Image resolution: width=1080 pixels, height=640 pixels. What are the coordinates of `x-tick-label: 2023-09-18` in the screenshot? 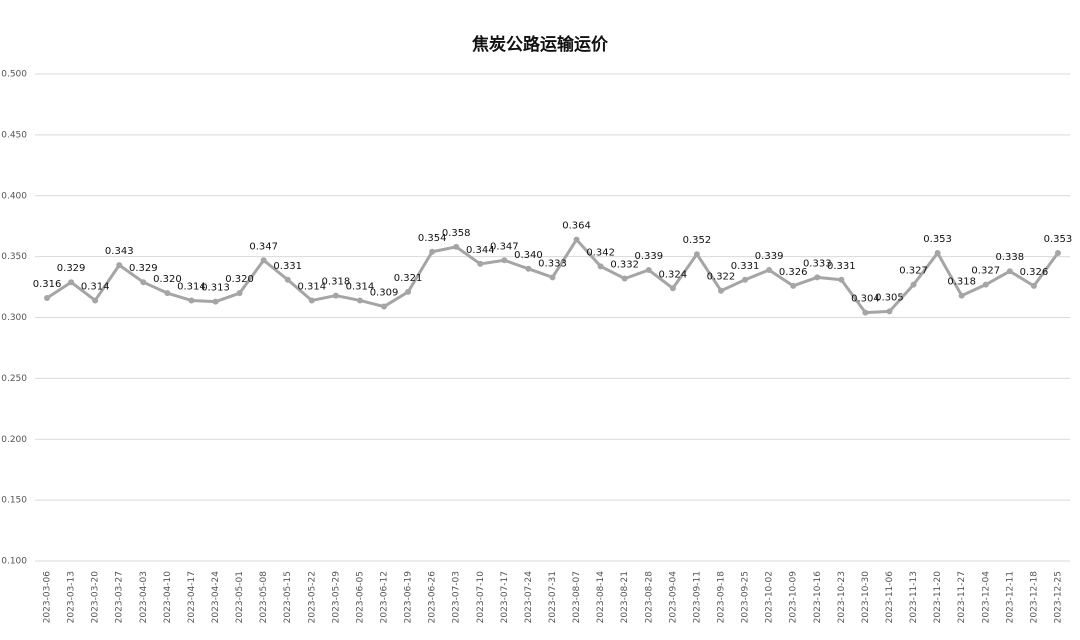 It's located at (721, 597).